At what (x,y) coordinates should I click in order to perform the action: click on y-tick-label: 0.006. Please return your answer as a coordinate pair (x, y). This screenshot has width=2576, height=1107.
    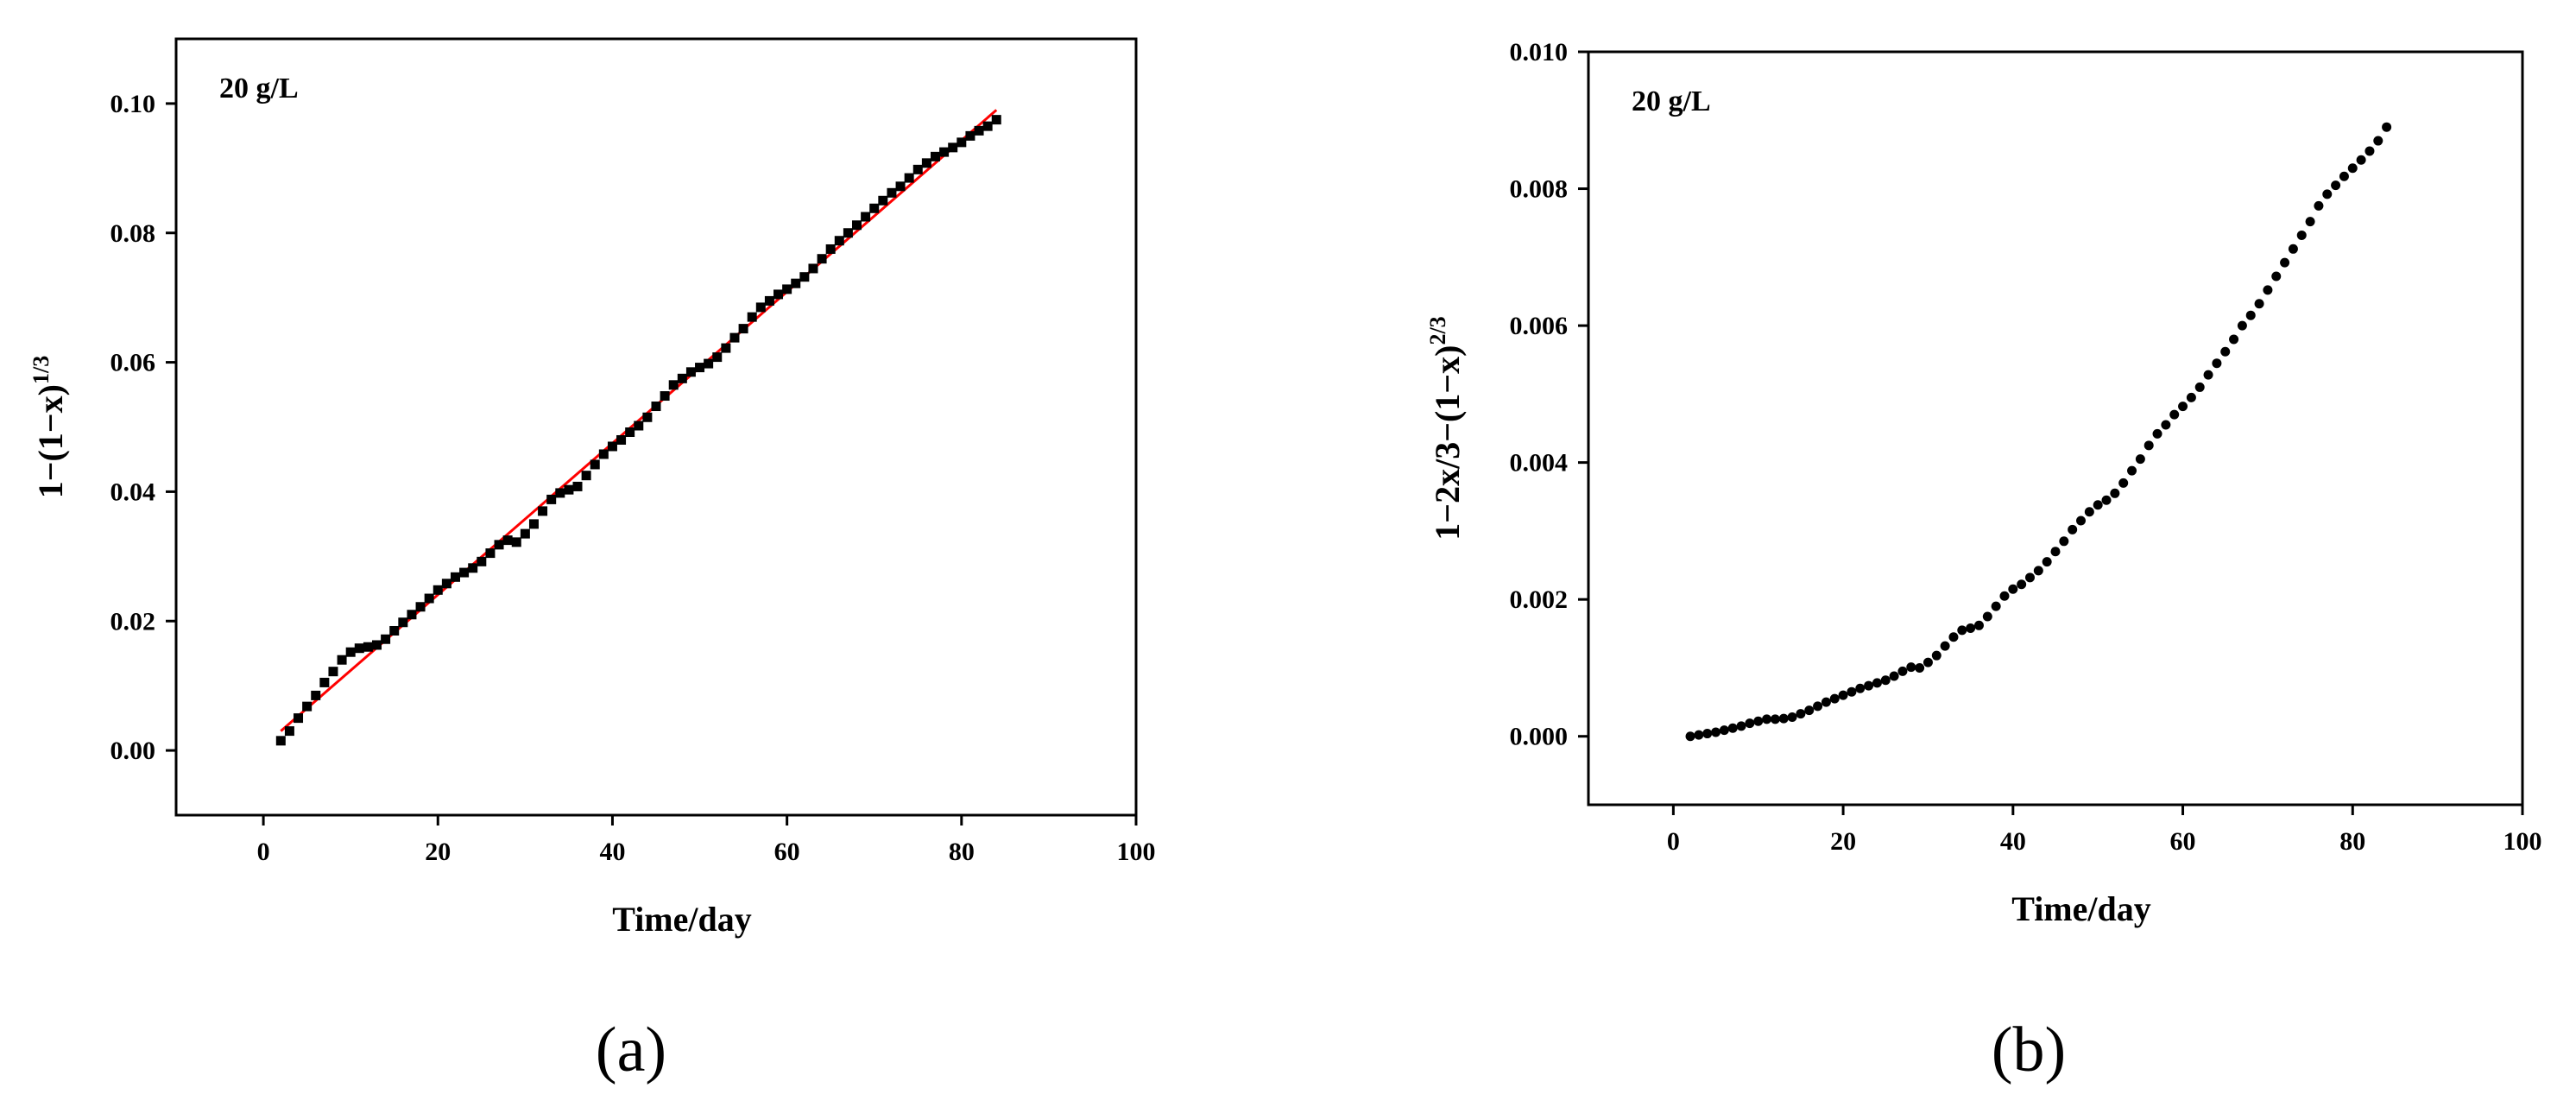
    Looking at the image, I should click on (1539, 326).